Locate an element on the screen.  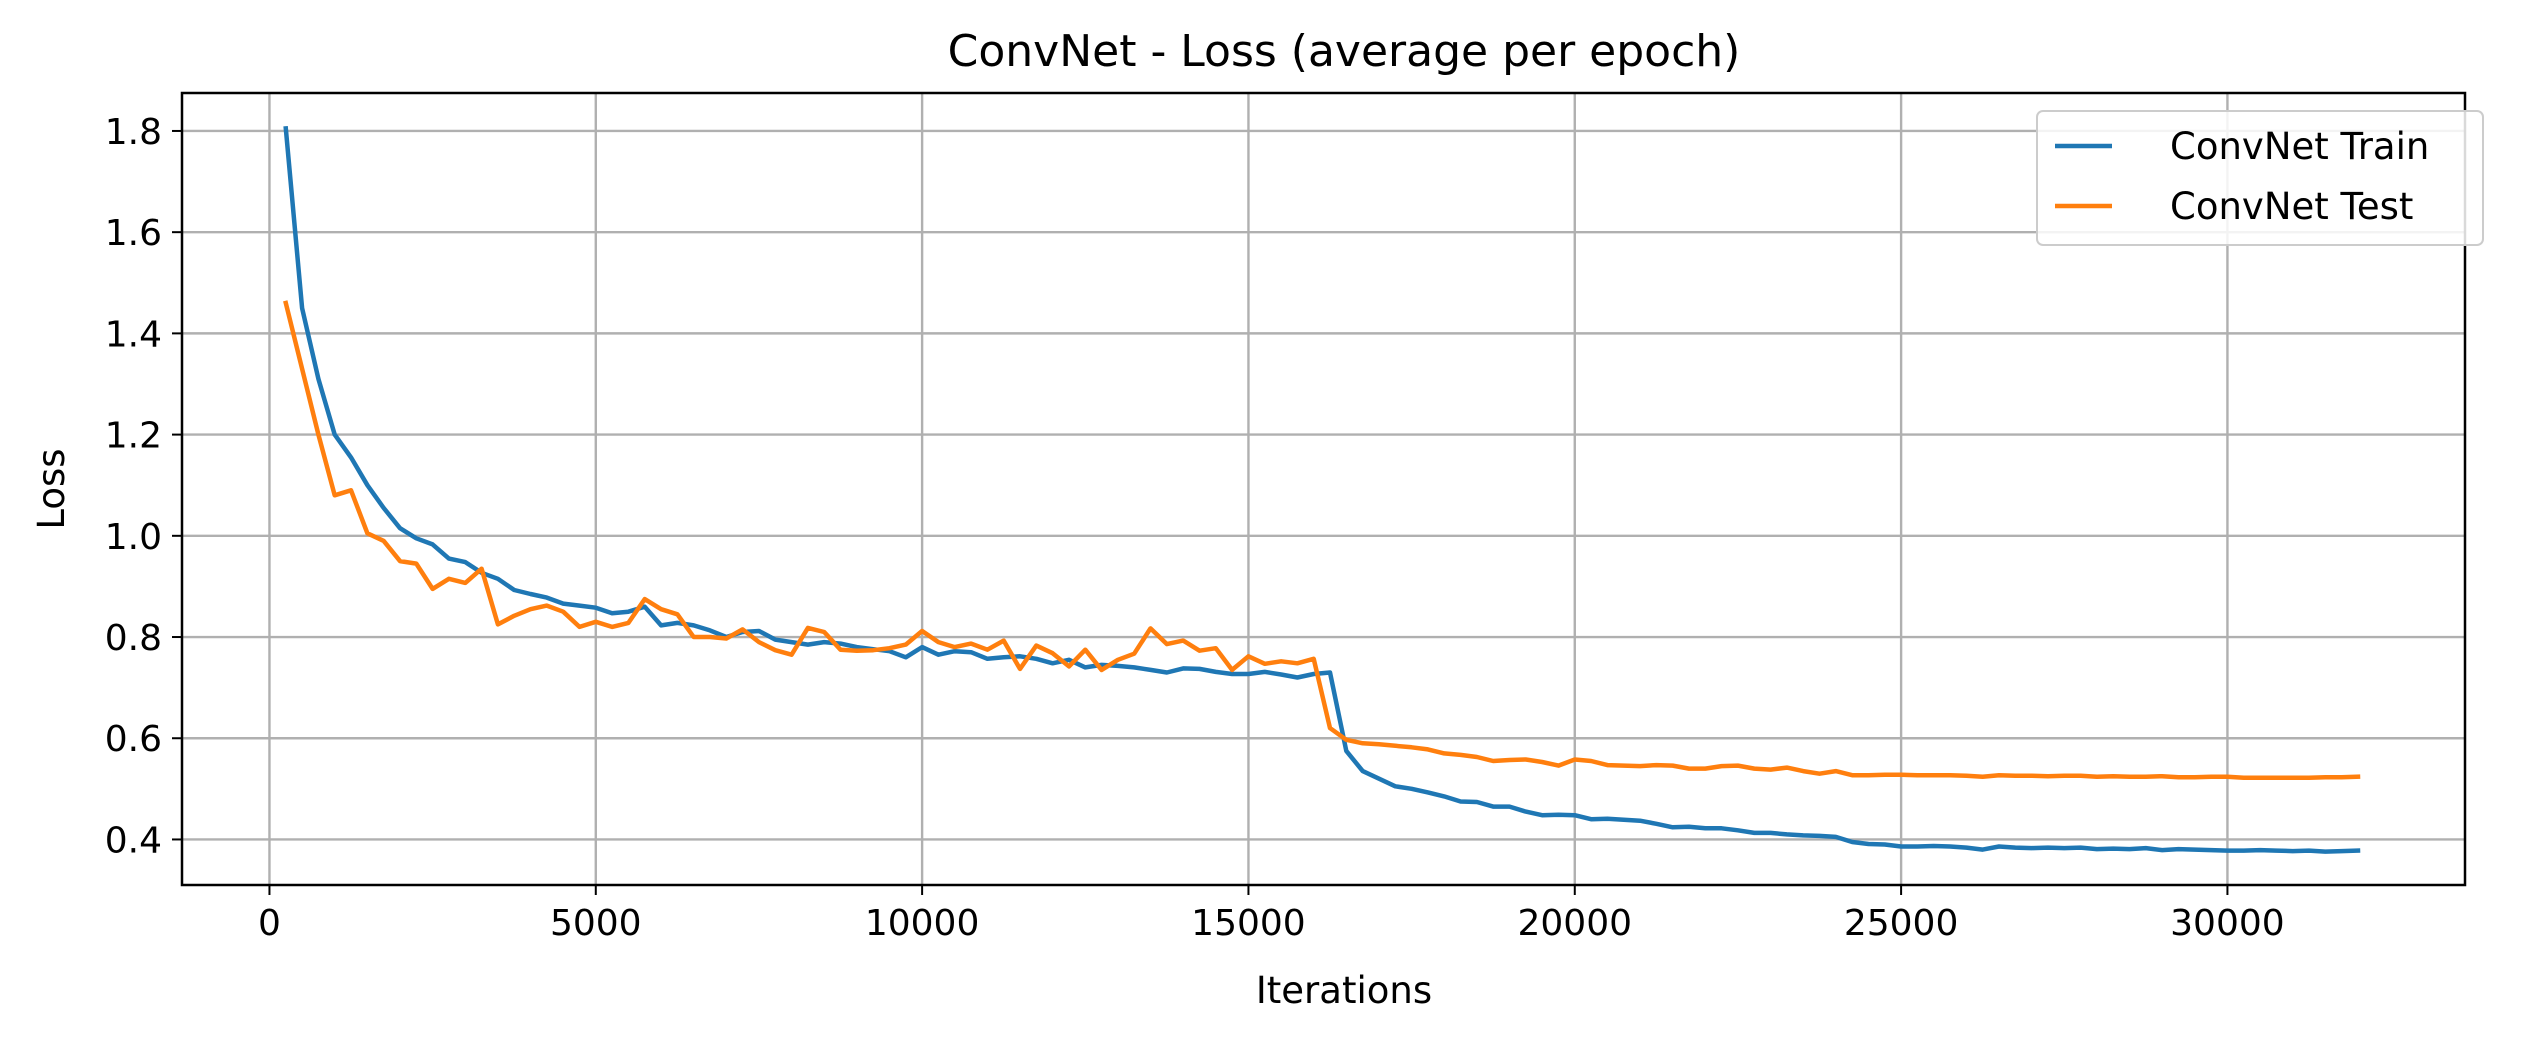
y-axis: 0.4 0.6 0.8 1.0 1.2 1.4 1.6 1.8 is located at coordinates (143, 486).